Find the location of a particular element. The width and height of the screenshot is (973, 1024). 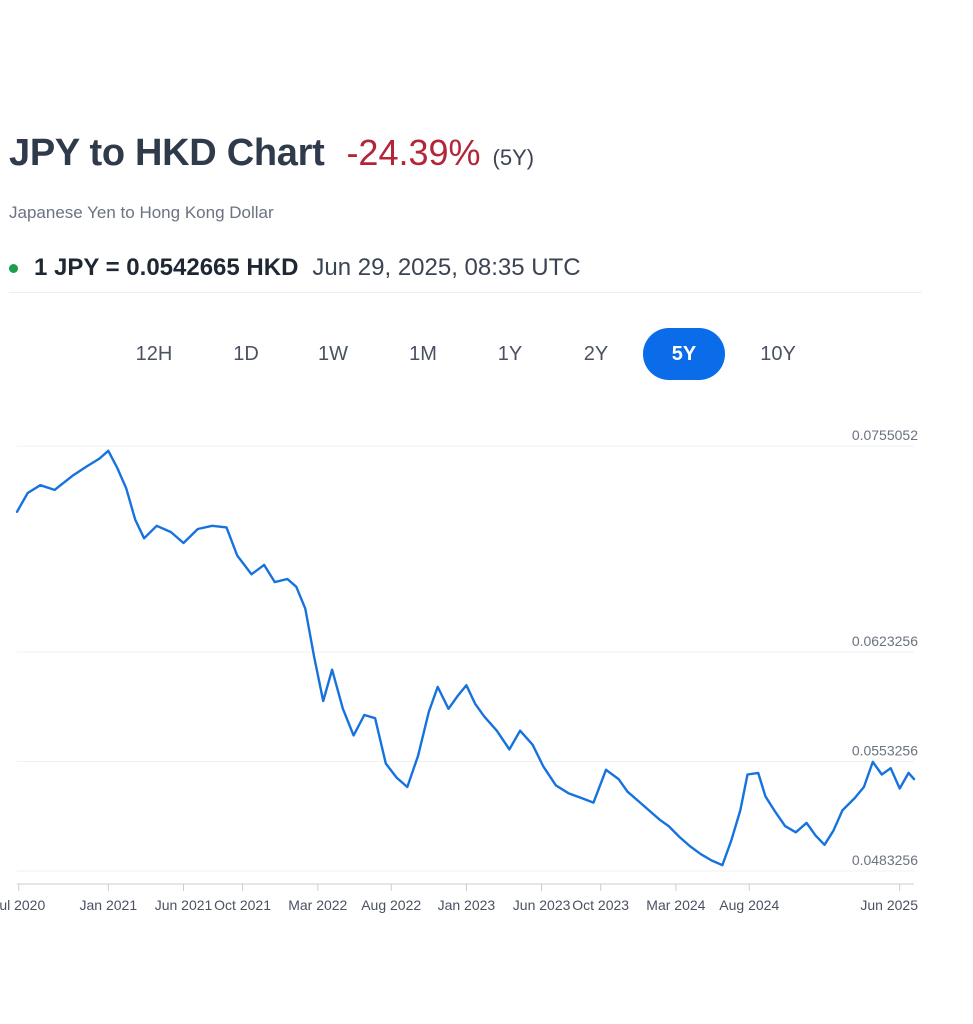

x-tick-label: Aug 2022 is located at coordinates (391, 905).